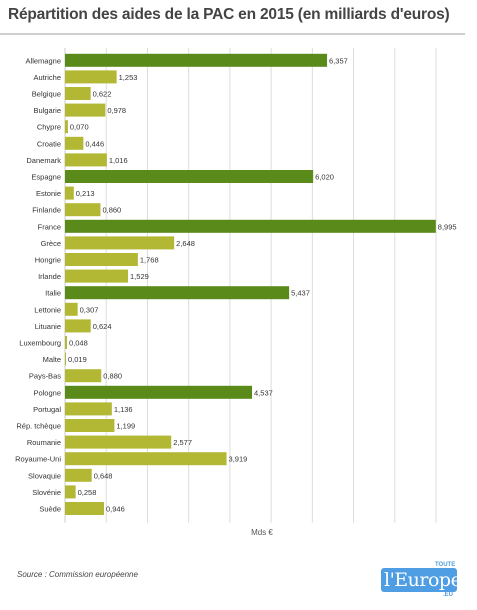 The height and width of the screenshot is (610, 477). Describe the element at coordinates (263, 392) in the screenshot. I see `value-label: 4,537` at that location.